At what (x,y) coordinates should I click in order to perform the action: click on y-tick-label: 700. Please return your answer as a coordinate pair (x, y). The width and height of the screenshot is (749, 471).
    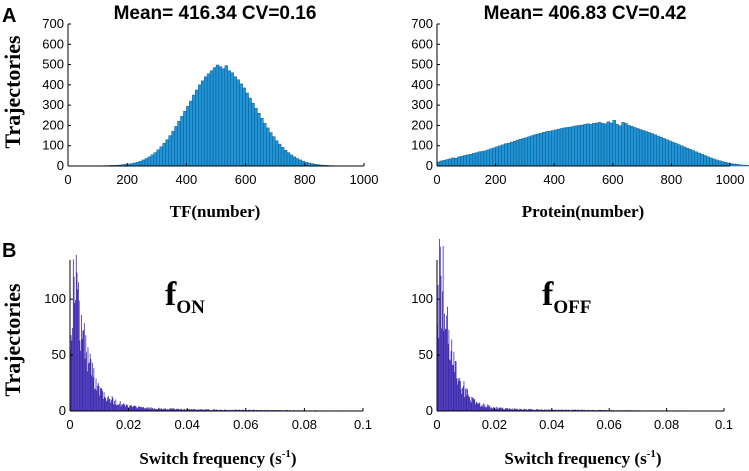
    Looking at the image, I should click on (422, 23).